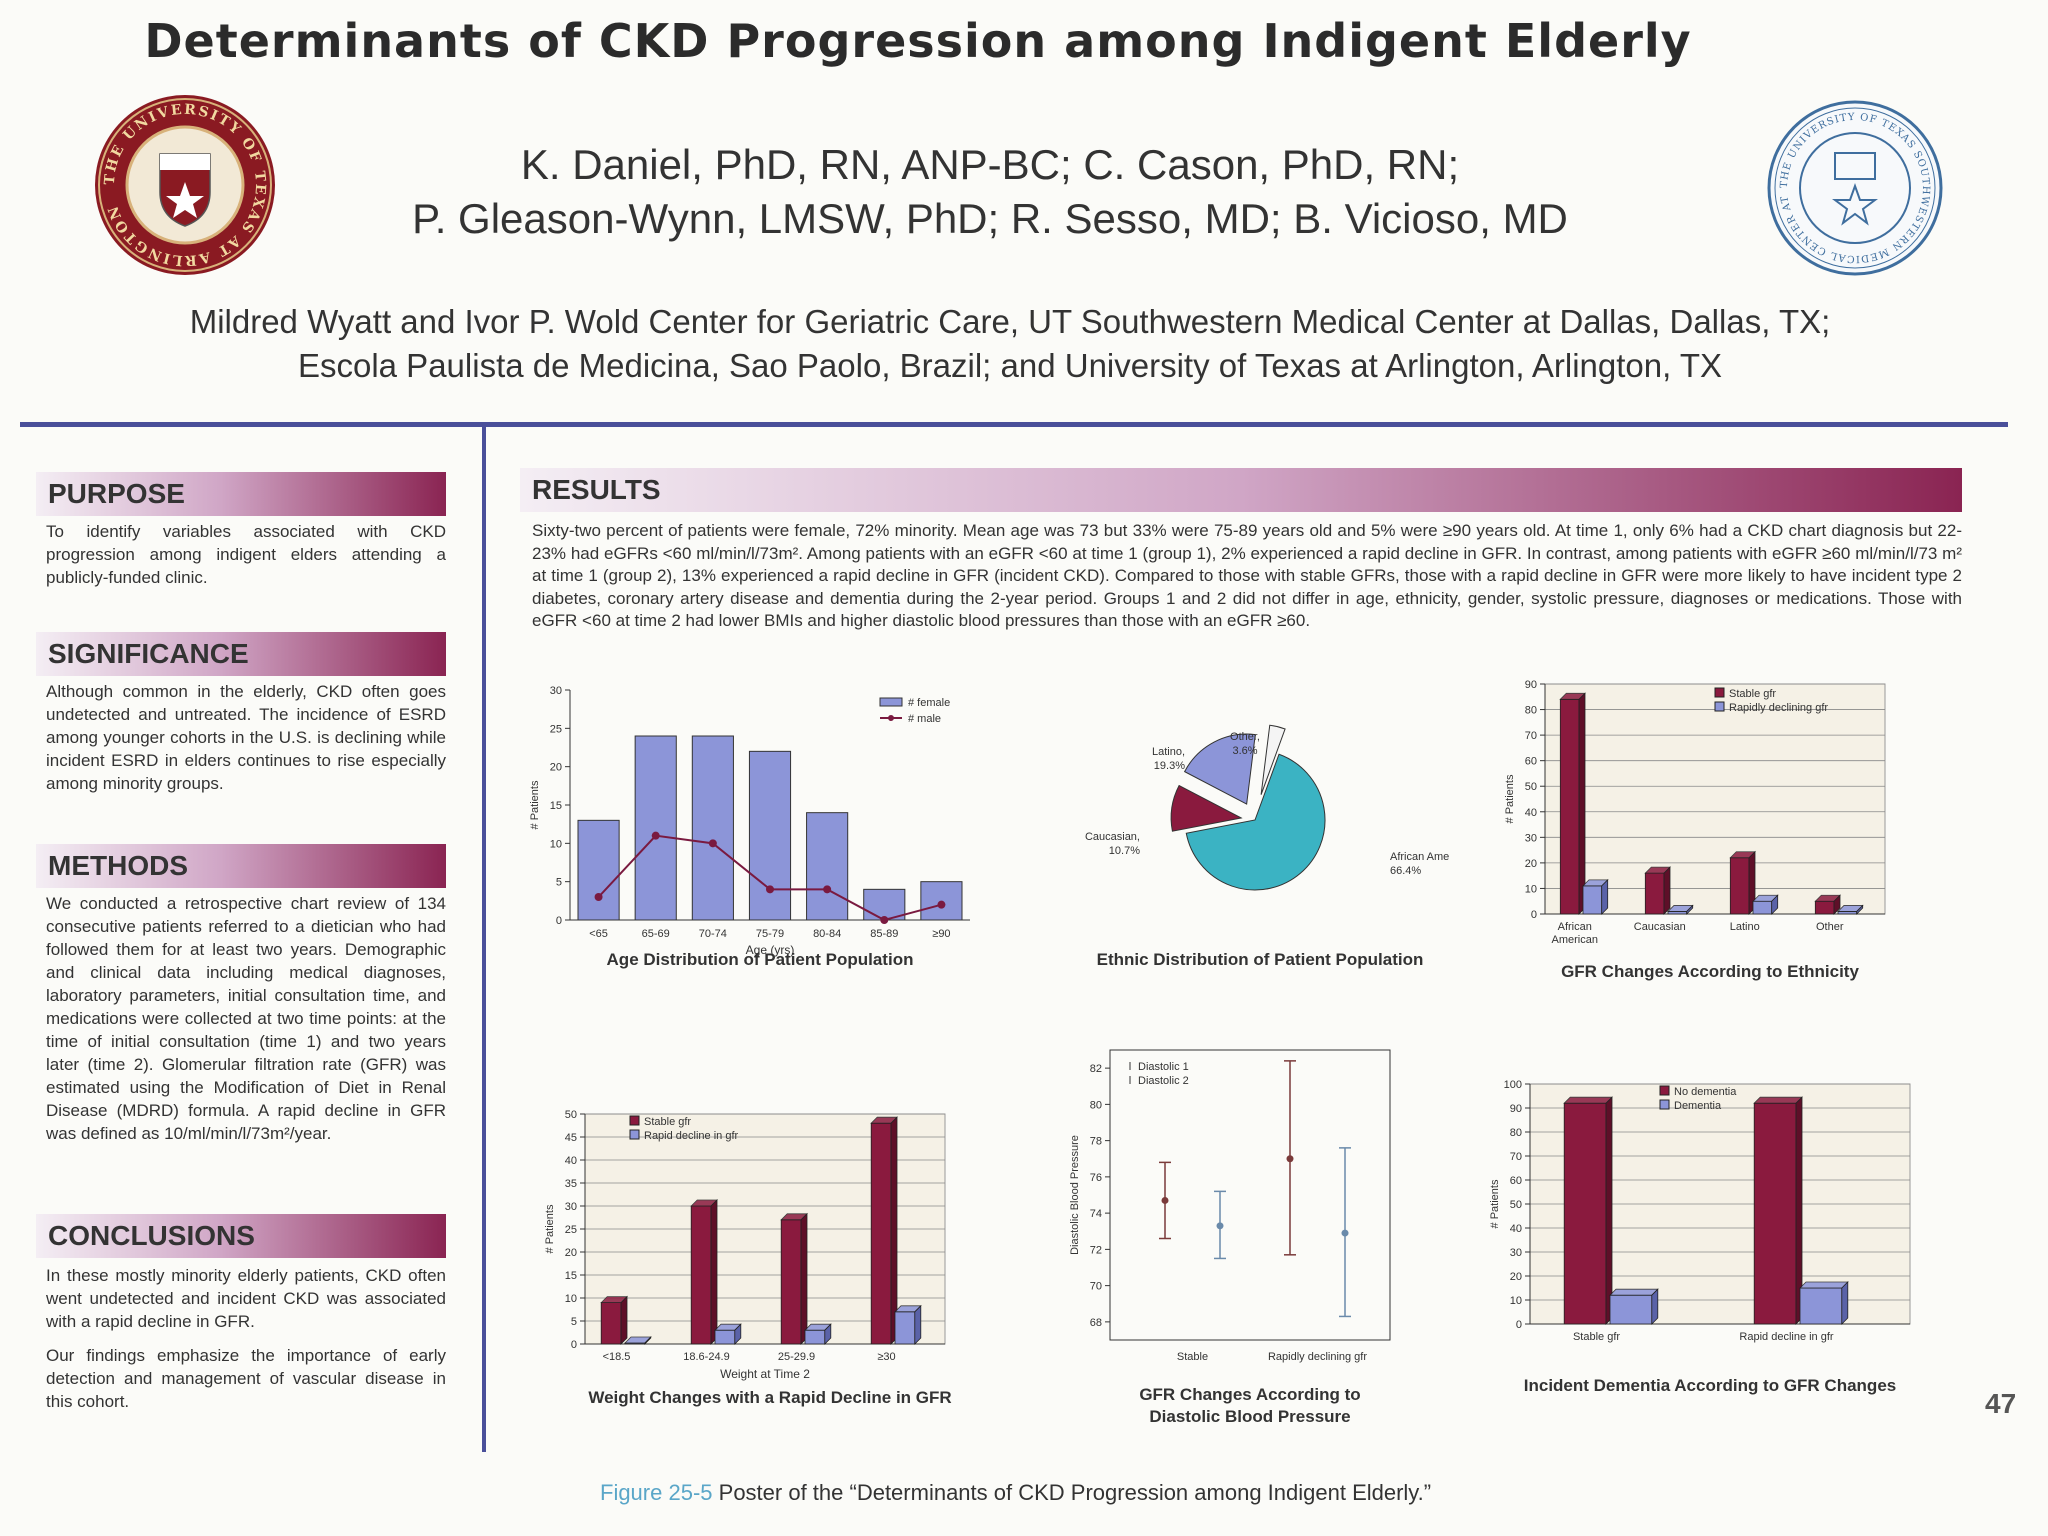 Image resolution: width=2048 pixels, height=1536 pixels. What do you see at coordinates (571, 1138) in the screenshot?
I see `y-tick-label: 45` at bounding box center [571, 1138].